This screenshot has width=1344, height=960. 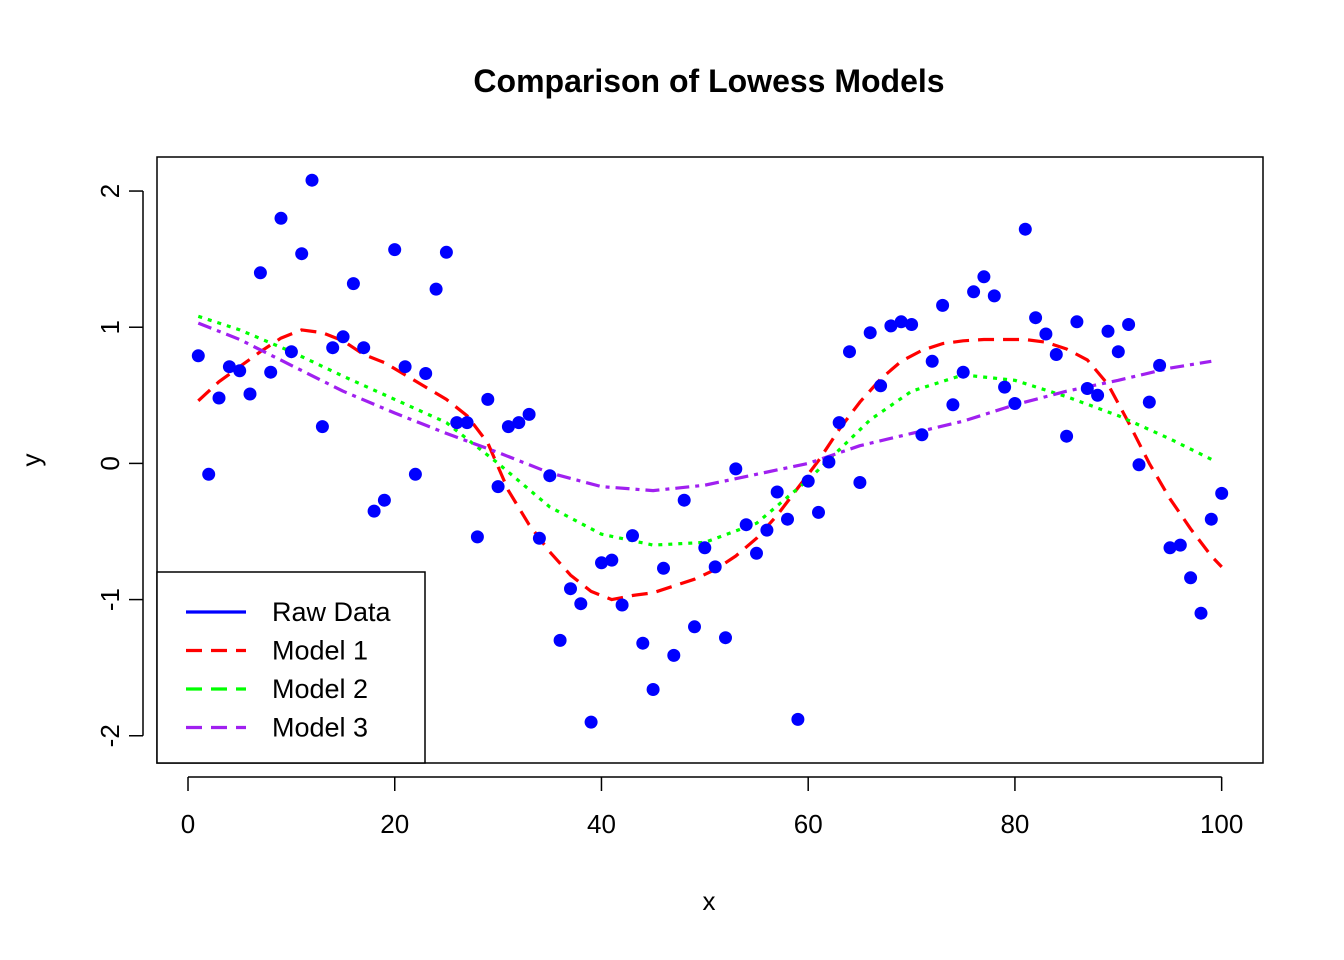 I want to click on legend: Raw Data Model 1 Model 2 Model 3, so click(x=291, y=667).